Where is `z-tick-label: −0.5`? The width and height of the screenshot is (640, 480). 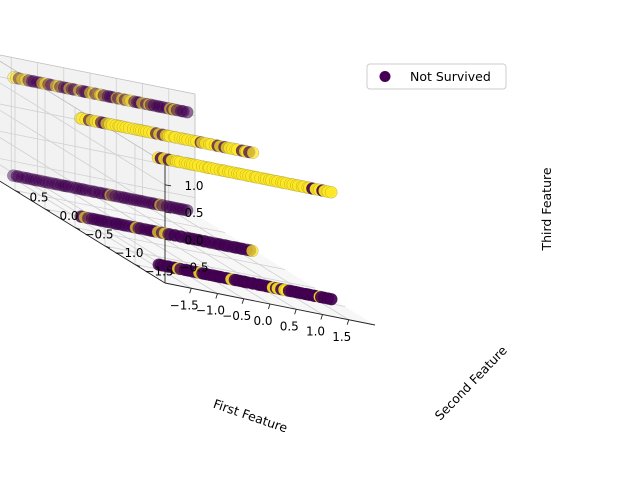
z-tick-label: −0.5 is located at coordinates (193, 268).